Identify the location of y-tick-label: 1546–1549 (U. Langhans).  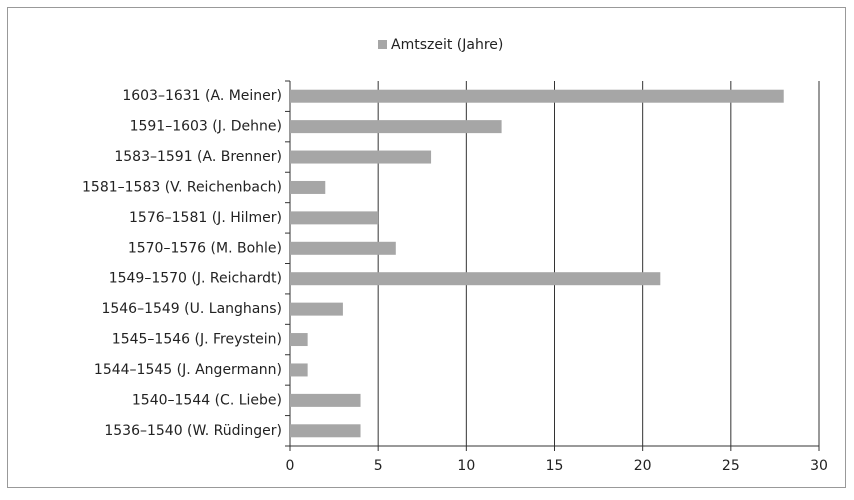
(191, 309).